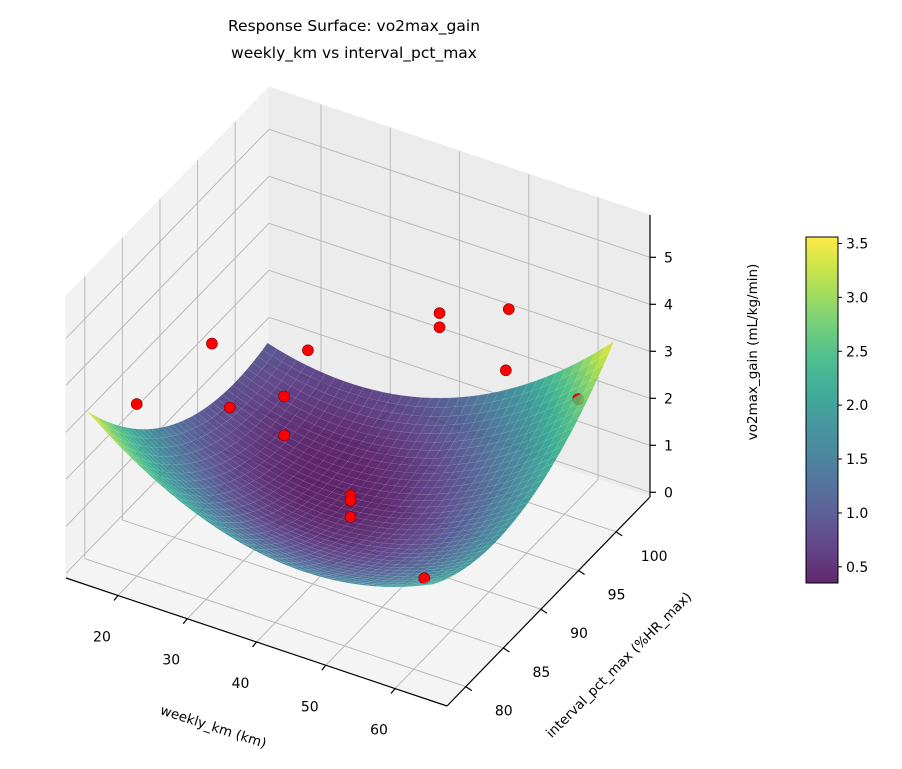 The width and height of the screenshot is (902, 769). What do you see at coordinates (617, 596) in the screenshot?
I see `y-tick-label: 95` at bounding box center [617, 596].